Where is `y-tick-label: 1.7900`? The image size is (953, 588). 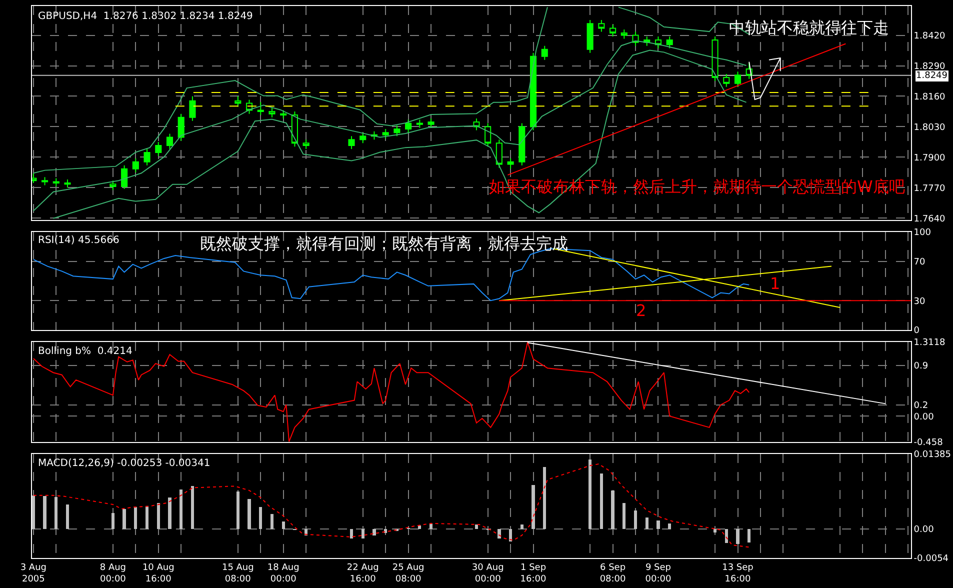
y-tick-label: 1.7900 is located at coordinates (930, 158).